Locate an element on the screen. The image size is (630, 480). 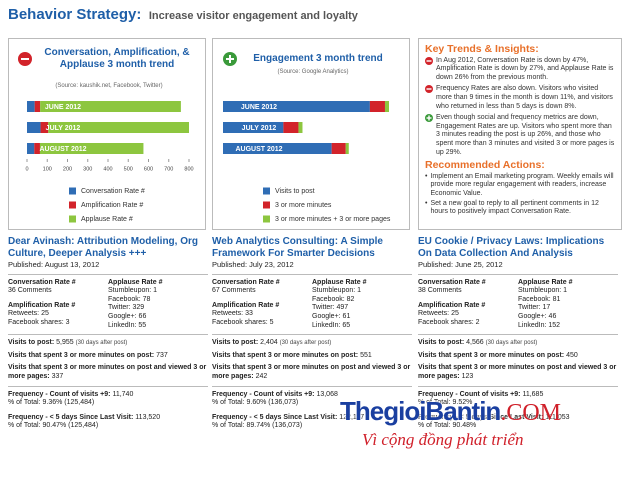
minus-icon is located at coordinates (429, 60).